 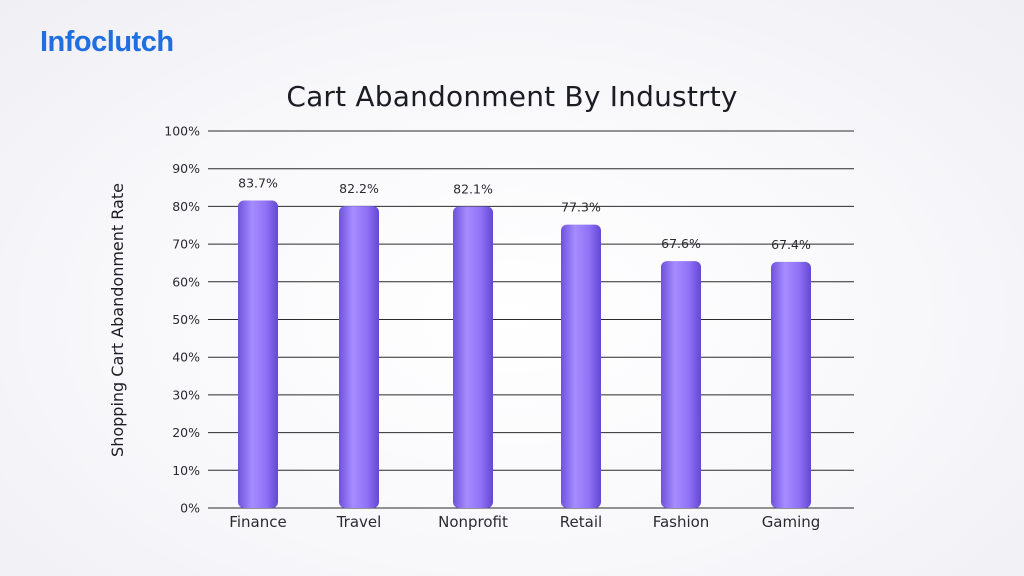 I want to click on y-tick-label: 0%, so click(x=190, y=508).